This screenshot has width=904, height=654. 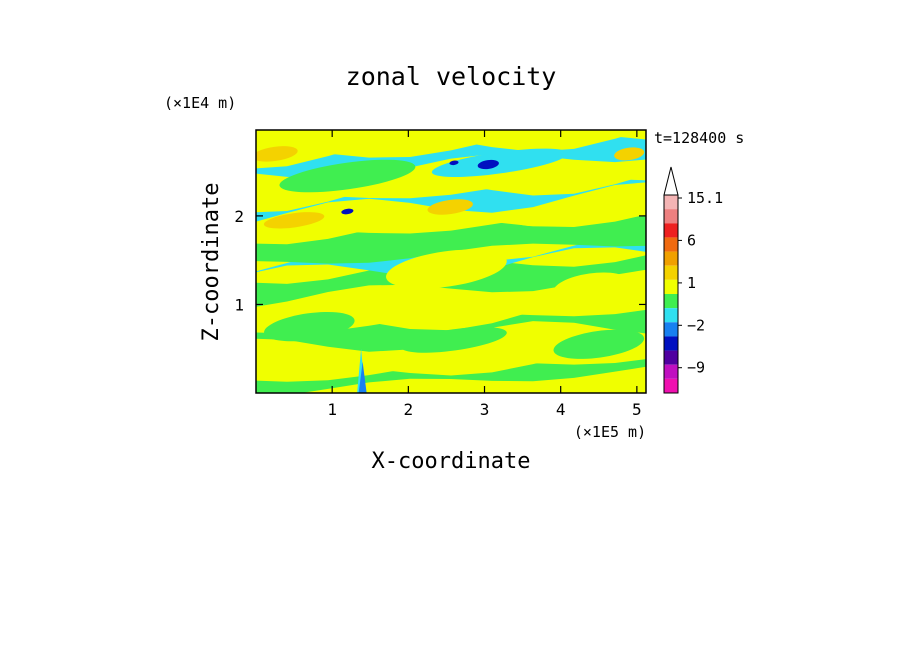 What do you see at coordinates (691, 283) in the screenshot?
I see `colorbar-label: 1` at bounding box center [691, 283].